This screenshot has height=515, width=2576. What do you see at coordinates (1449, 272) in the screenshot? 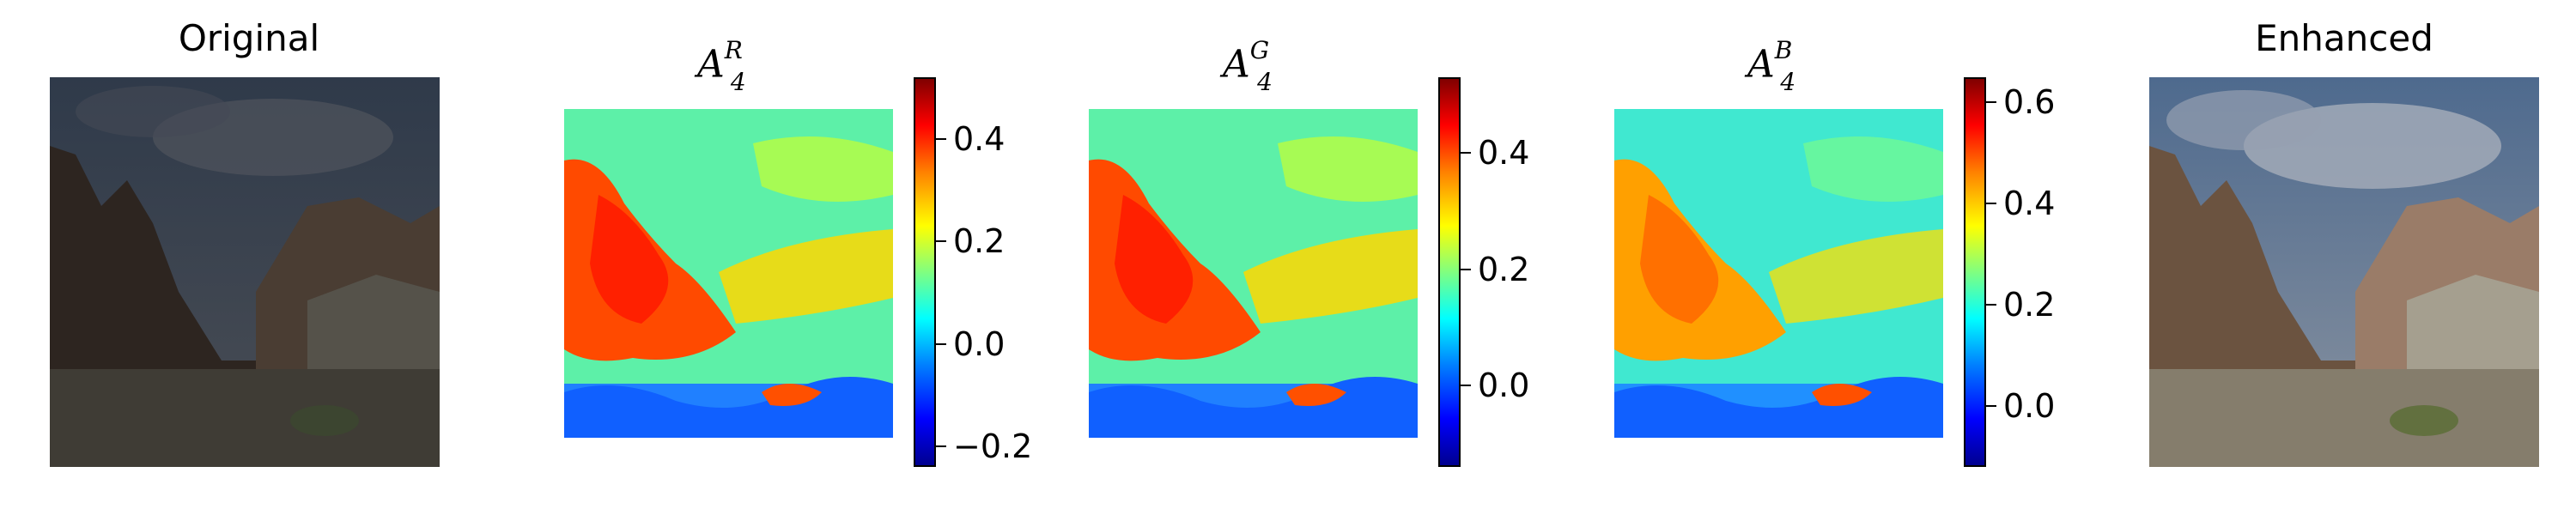
I see `map-g-colorbar` at bounding box center [1449, 272].